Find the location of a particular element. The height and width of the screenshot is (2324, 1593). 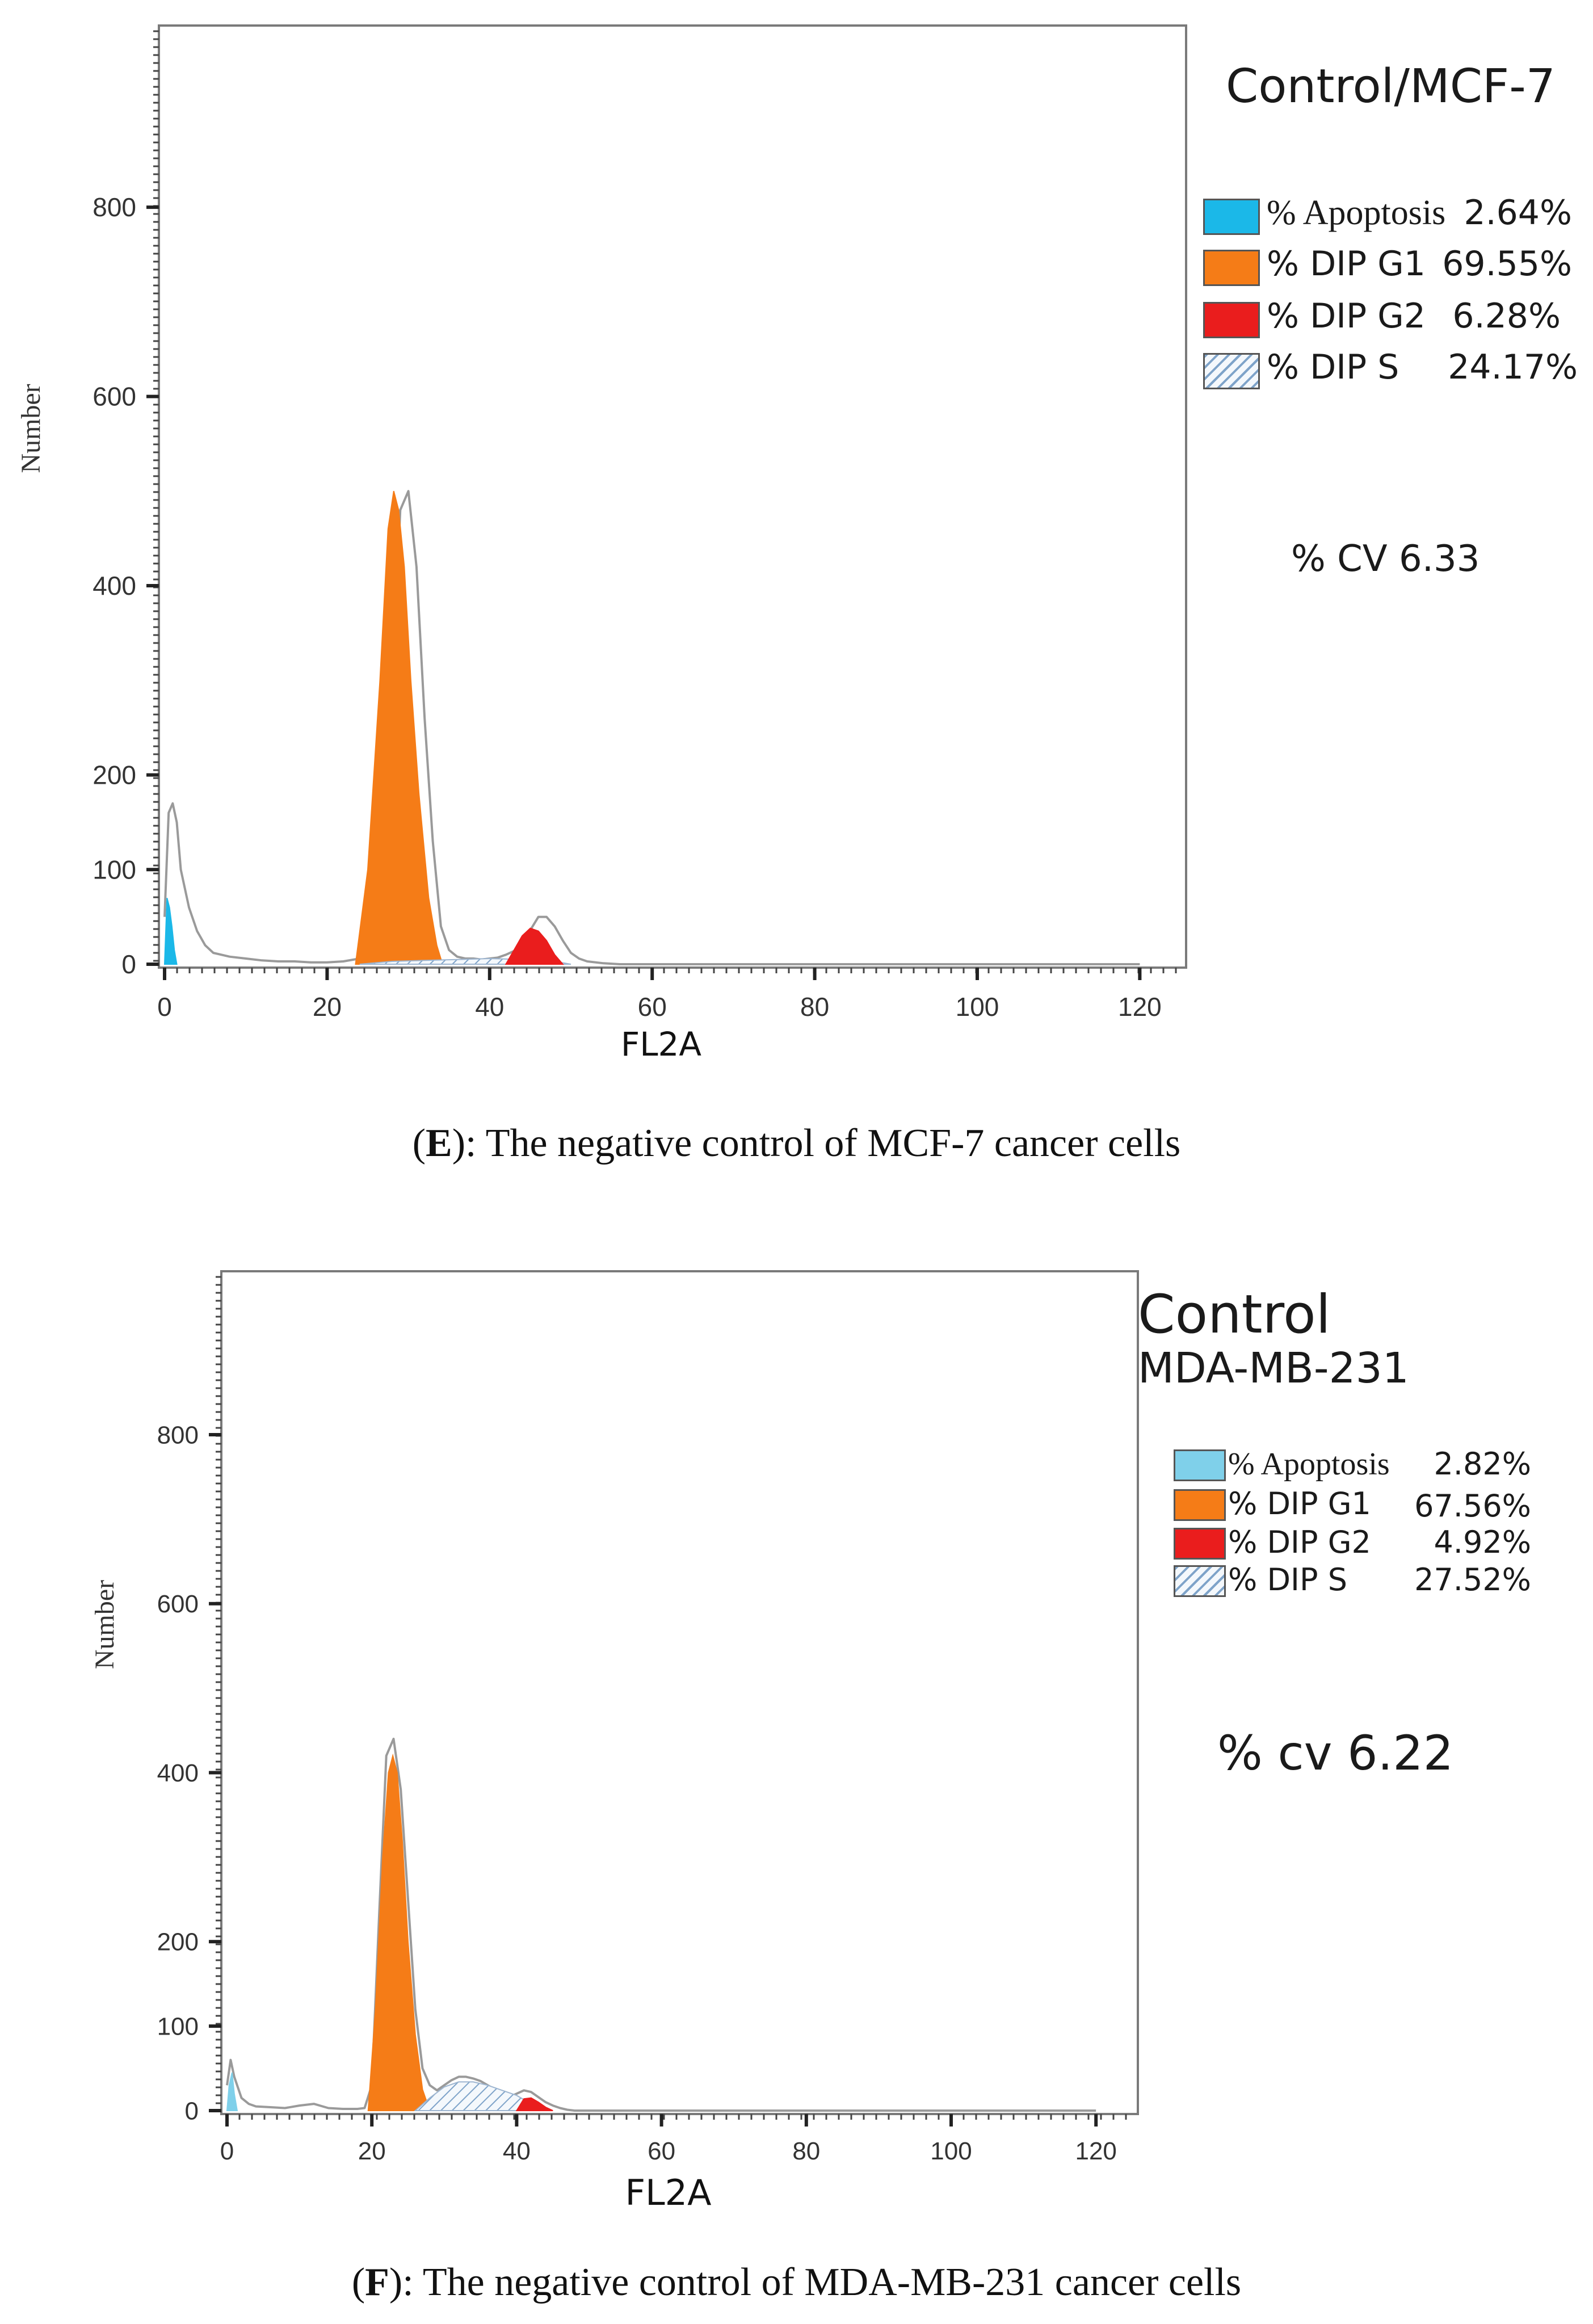

legend-item-apoptosis: % Apoptosis 2.64% is located at coordinates (1390, 215).